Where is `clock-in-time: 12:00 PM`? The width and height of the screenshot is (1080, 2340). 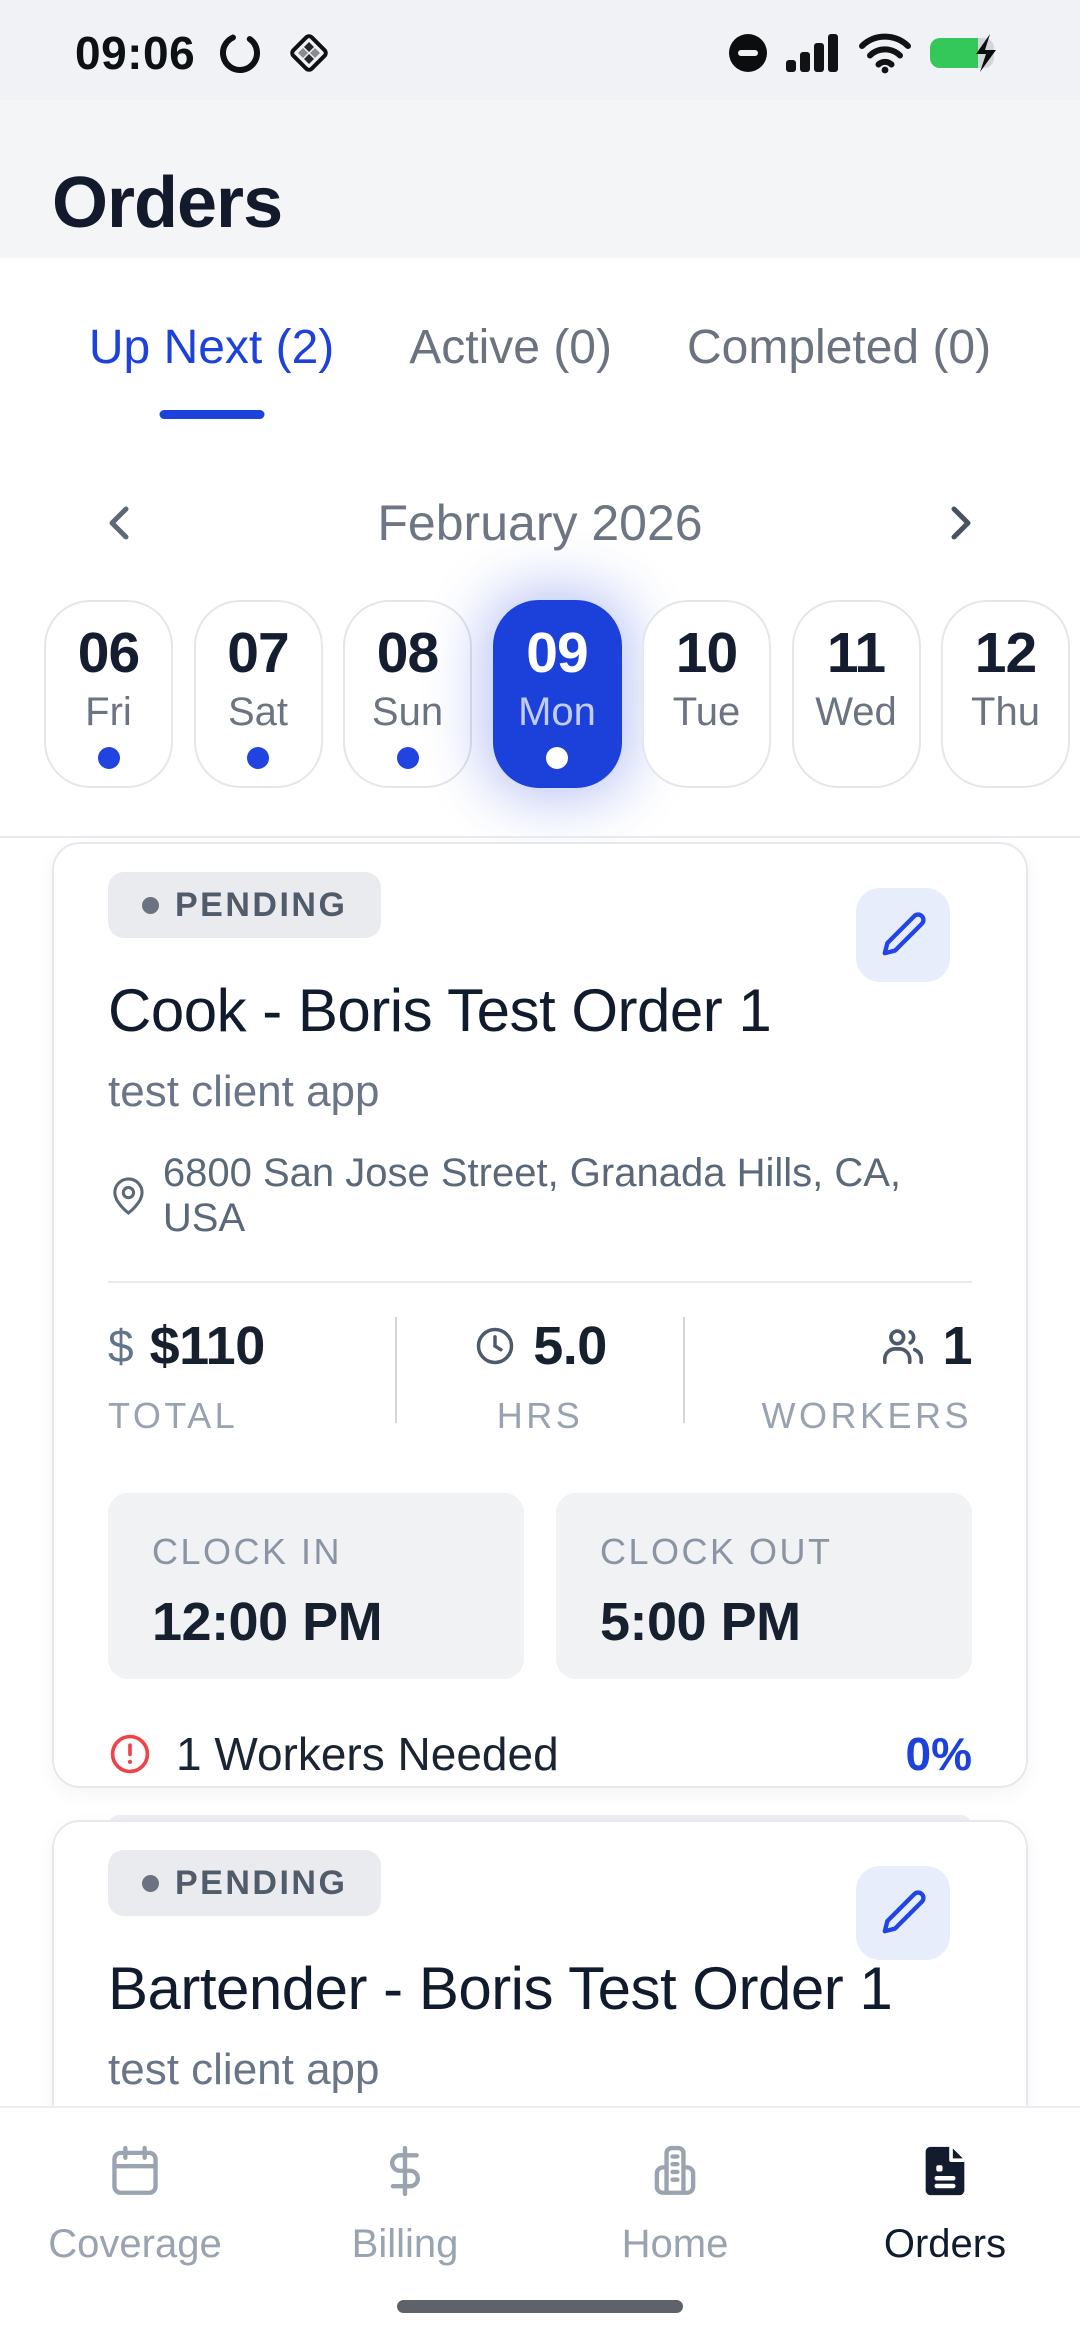 clock-in-time: 12:00 PM is located at coordinates (267, 1622).